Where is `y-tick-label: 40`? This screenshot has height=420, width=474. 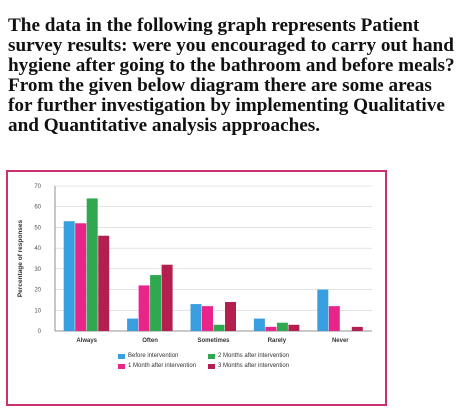
y-tick-label: 40 is located at coordinates (37, 249).